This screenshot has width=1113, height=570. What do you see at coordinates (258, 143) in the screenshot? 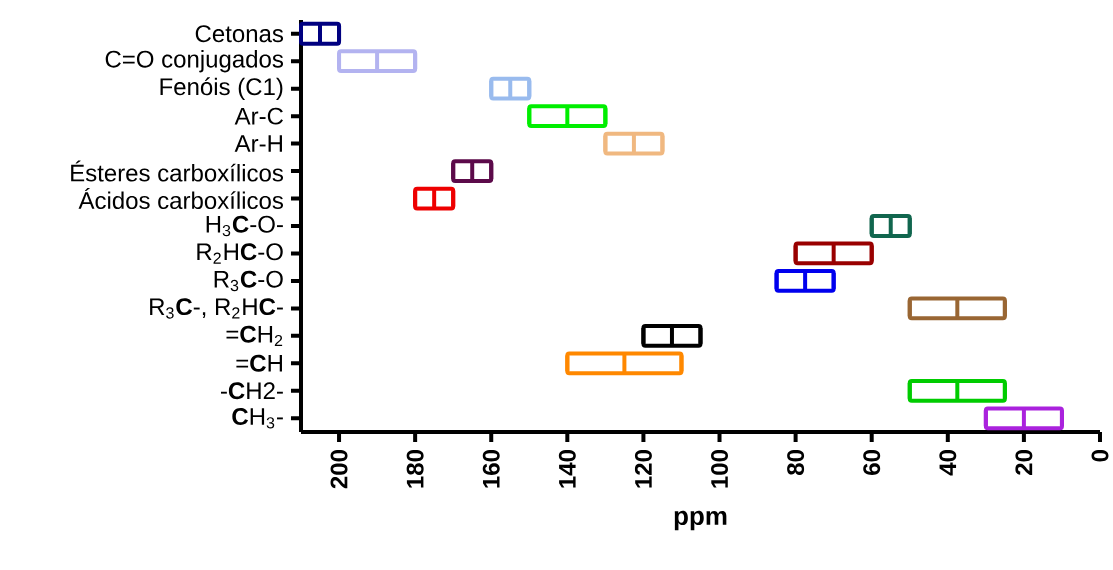
I see `y-tick-label: Ar-H` at bounding box center [258, 143].